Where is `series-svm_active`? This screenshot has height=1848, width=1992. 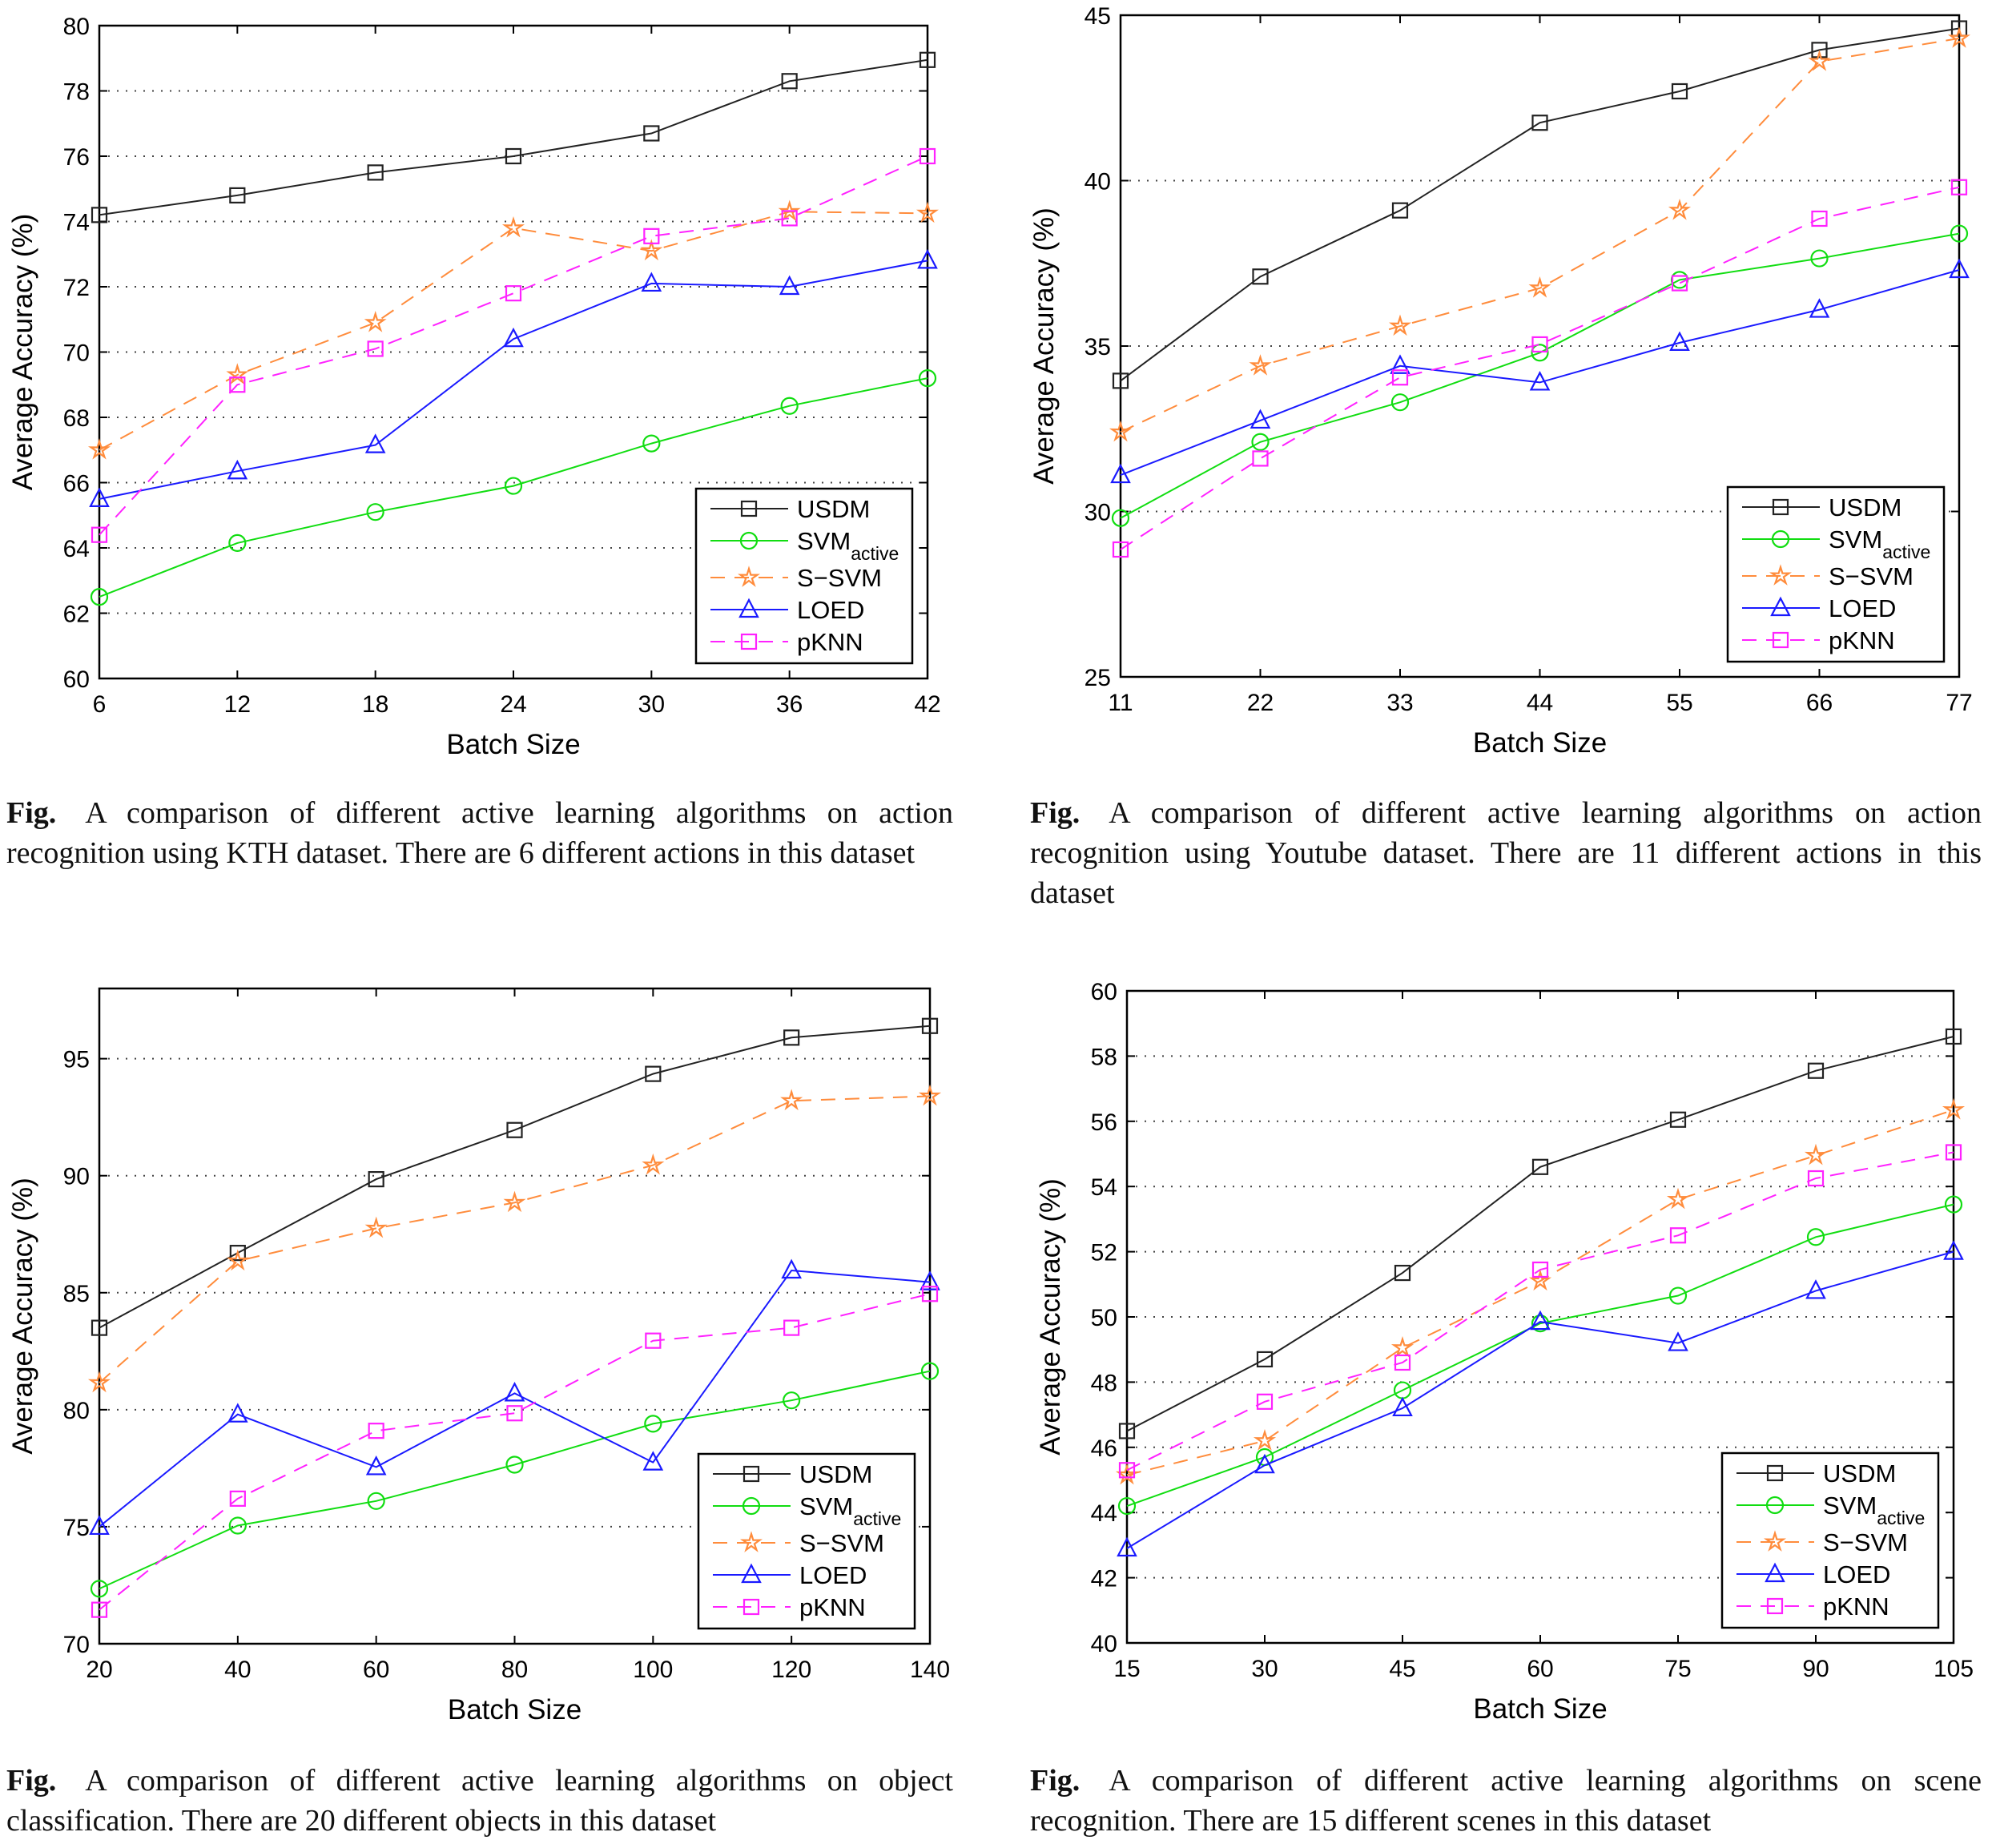 series-svm_active is located at coordinates (513, 488).